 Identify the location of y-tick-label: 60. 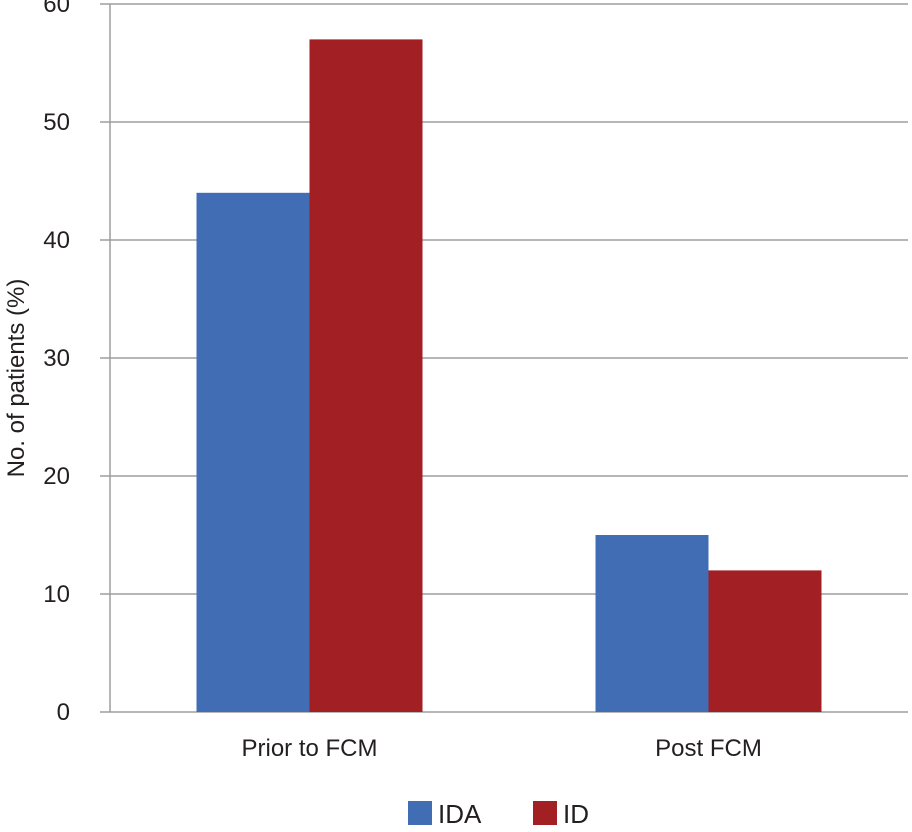
(56, 9).